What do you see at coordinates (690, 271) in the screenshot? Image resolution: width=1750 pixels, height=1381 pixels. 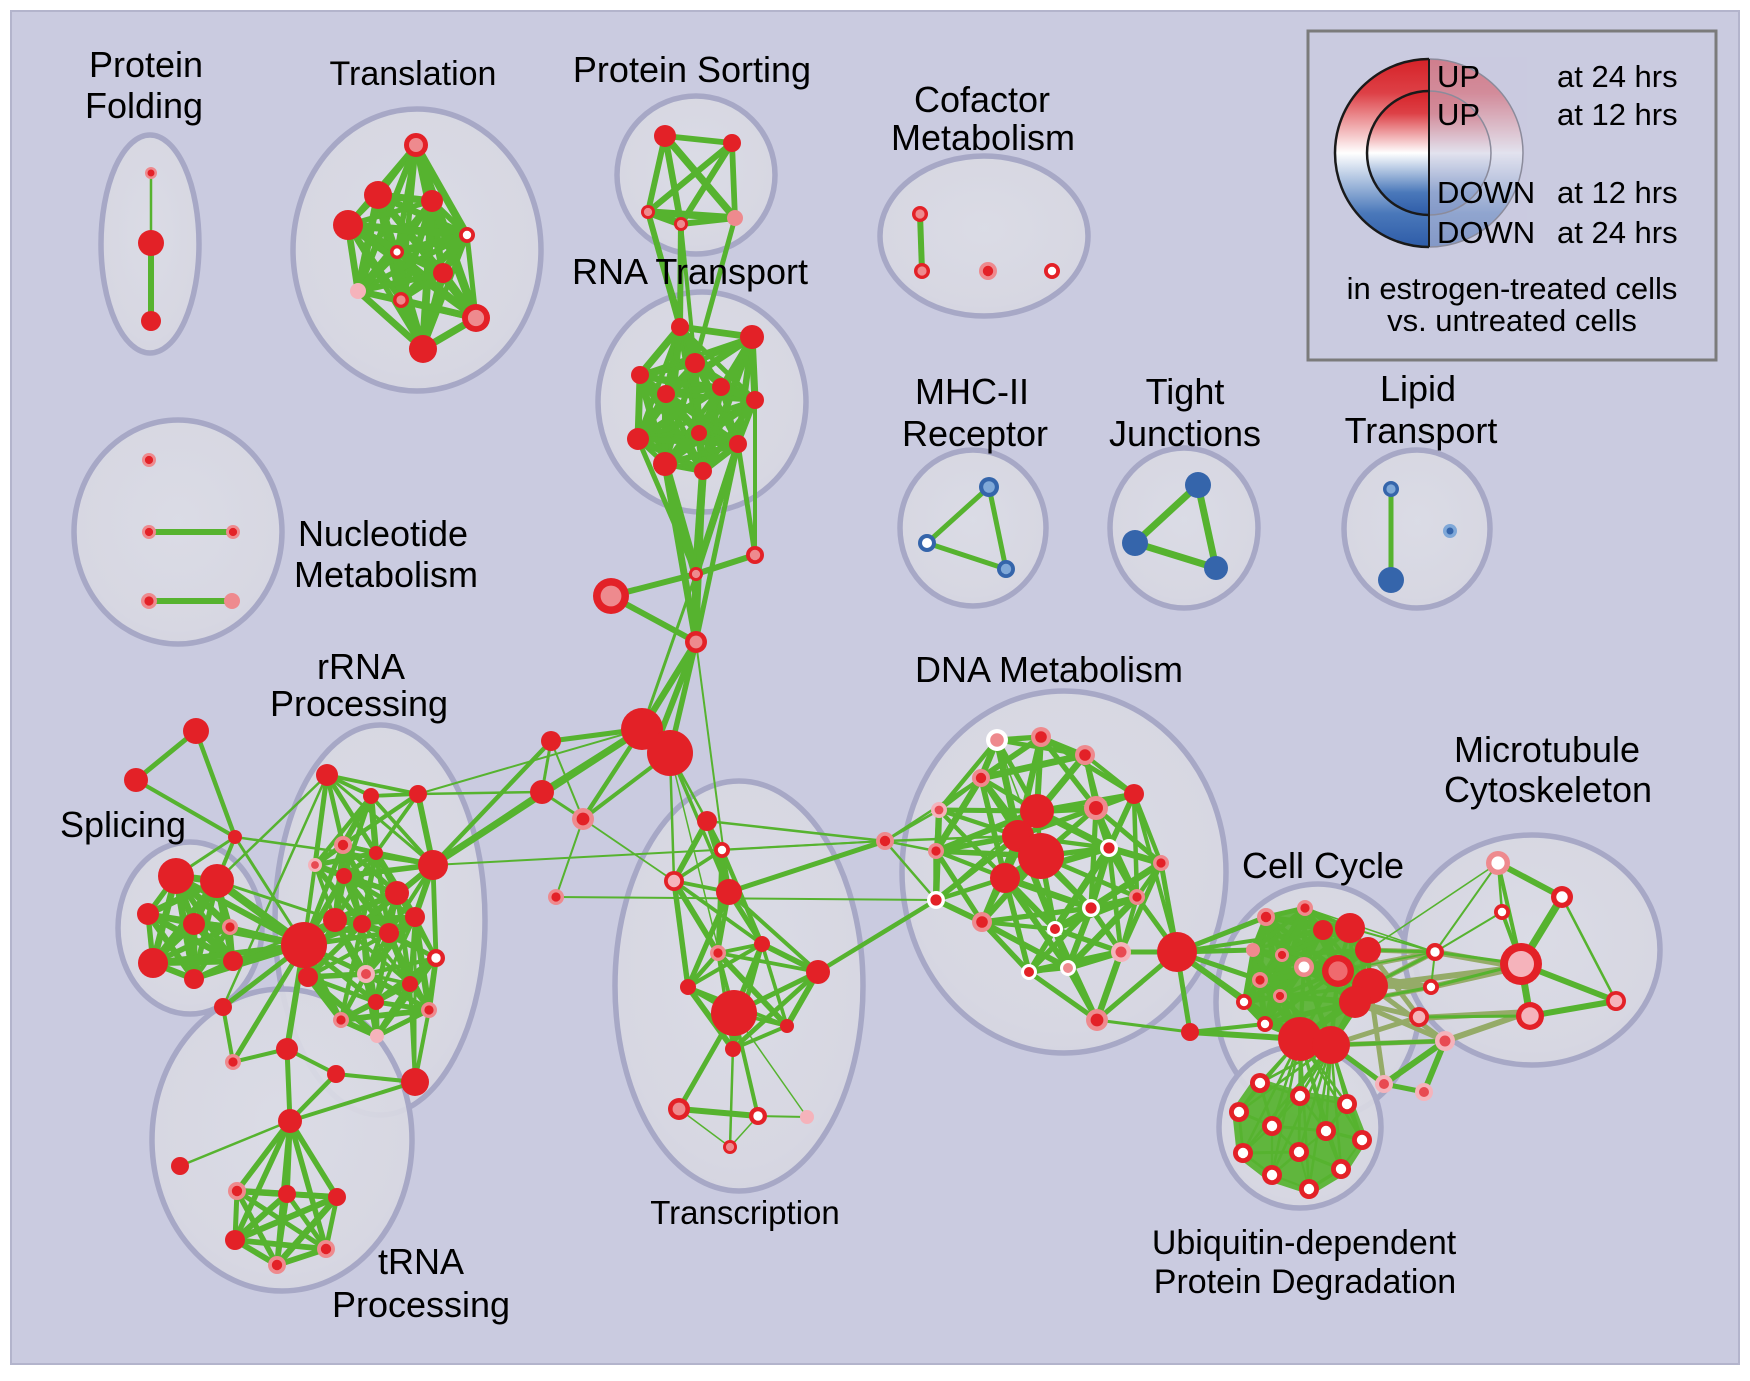 I see `svg-text: RNA Transport` at bounding box center [690, 271].